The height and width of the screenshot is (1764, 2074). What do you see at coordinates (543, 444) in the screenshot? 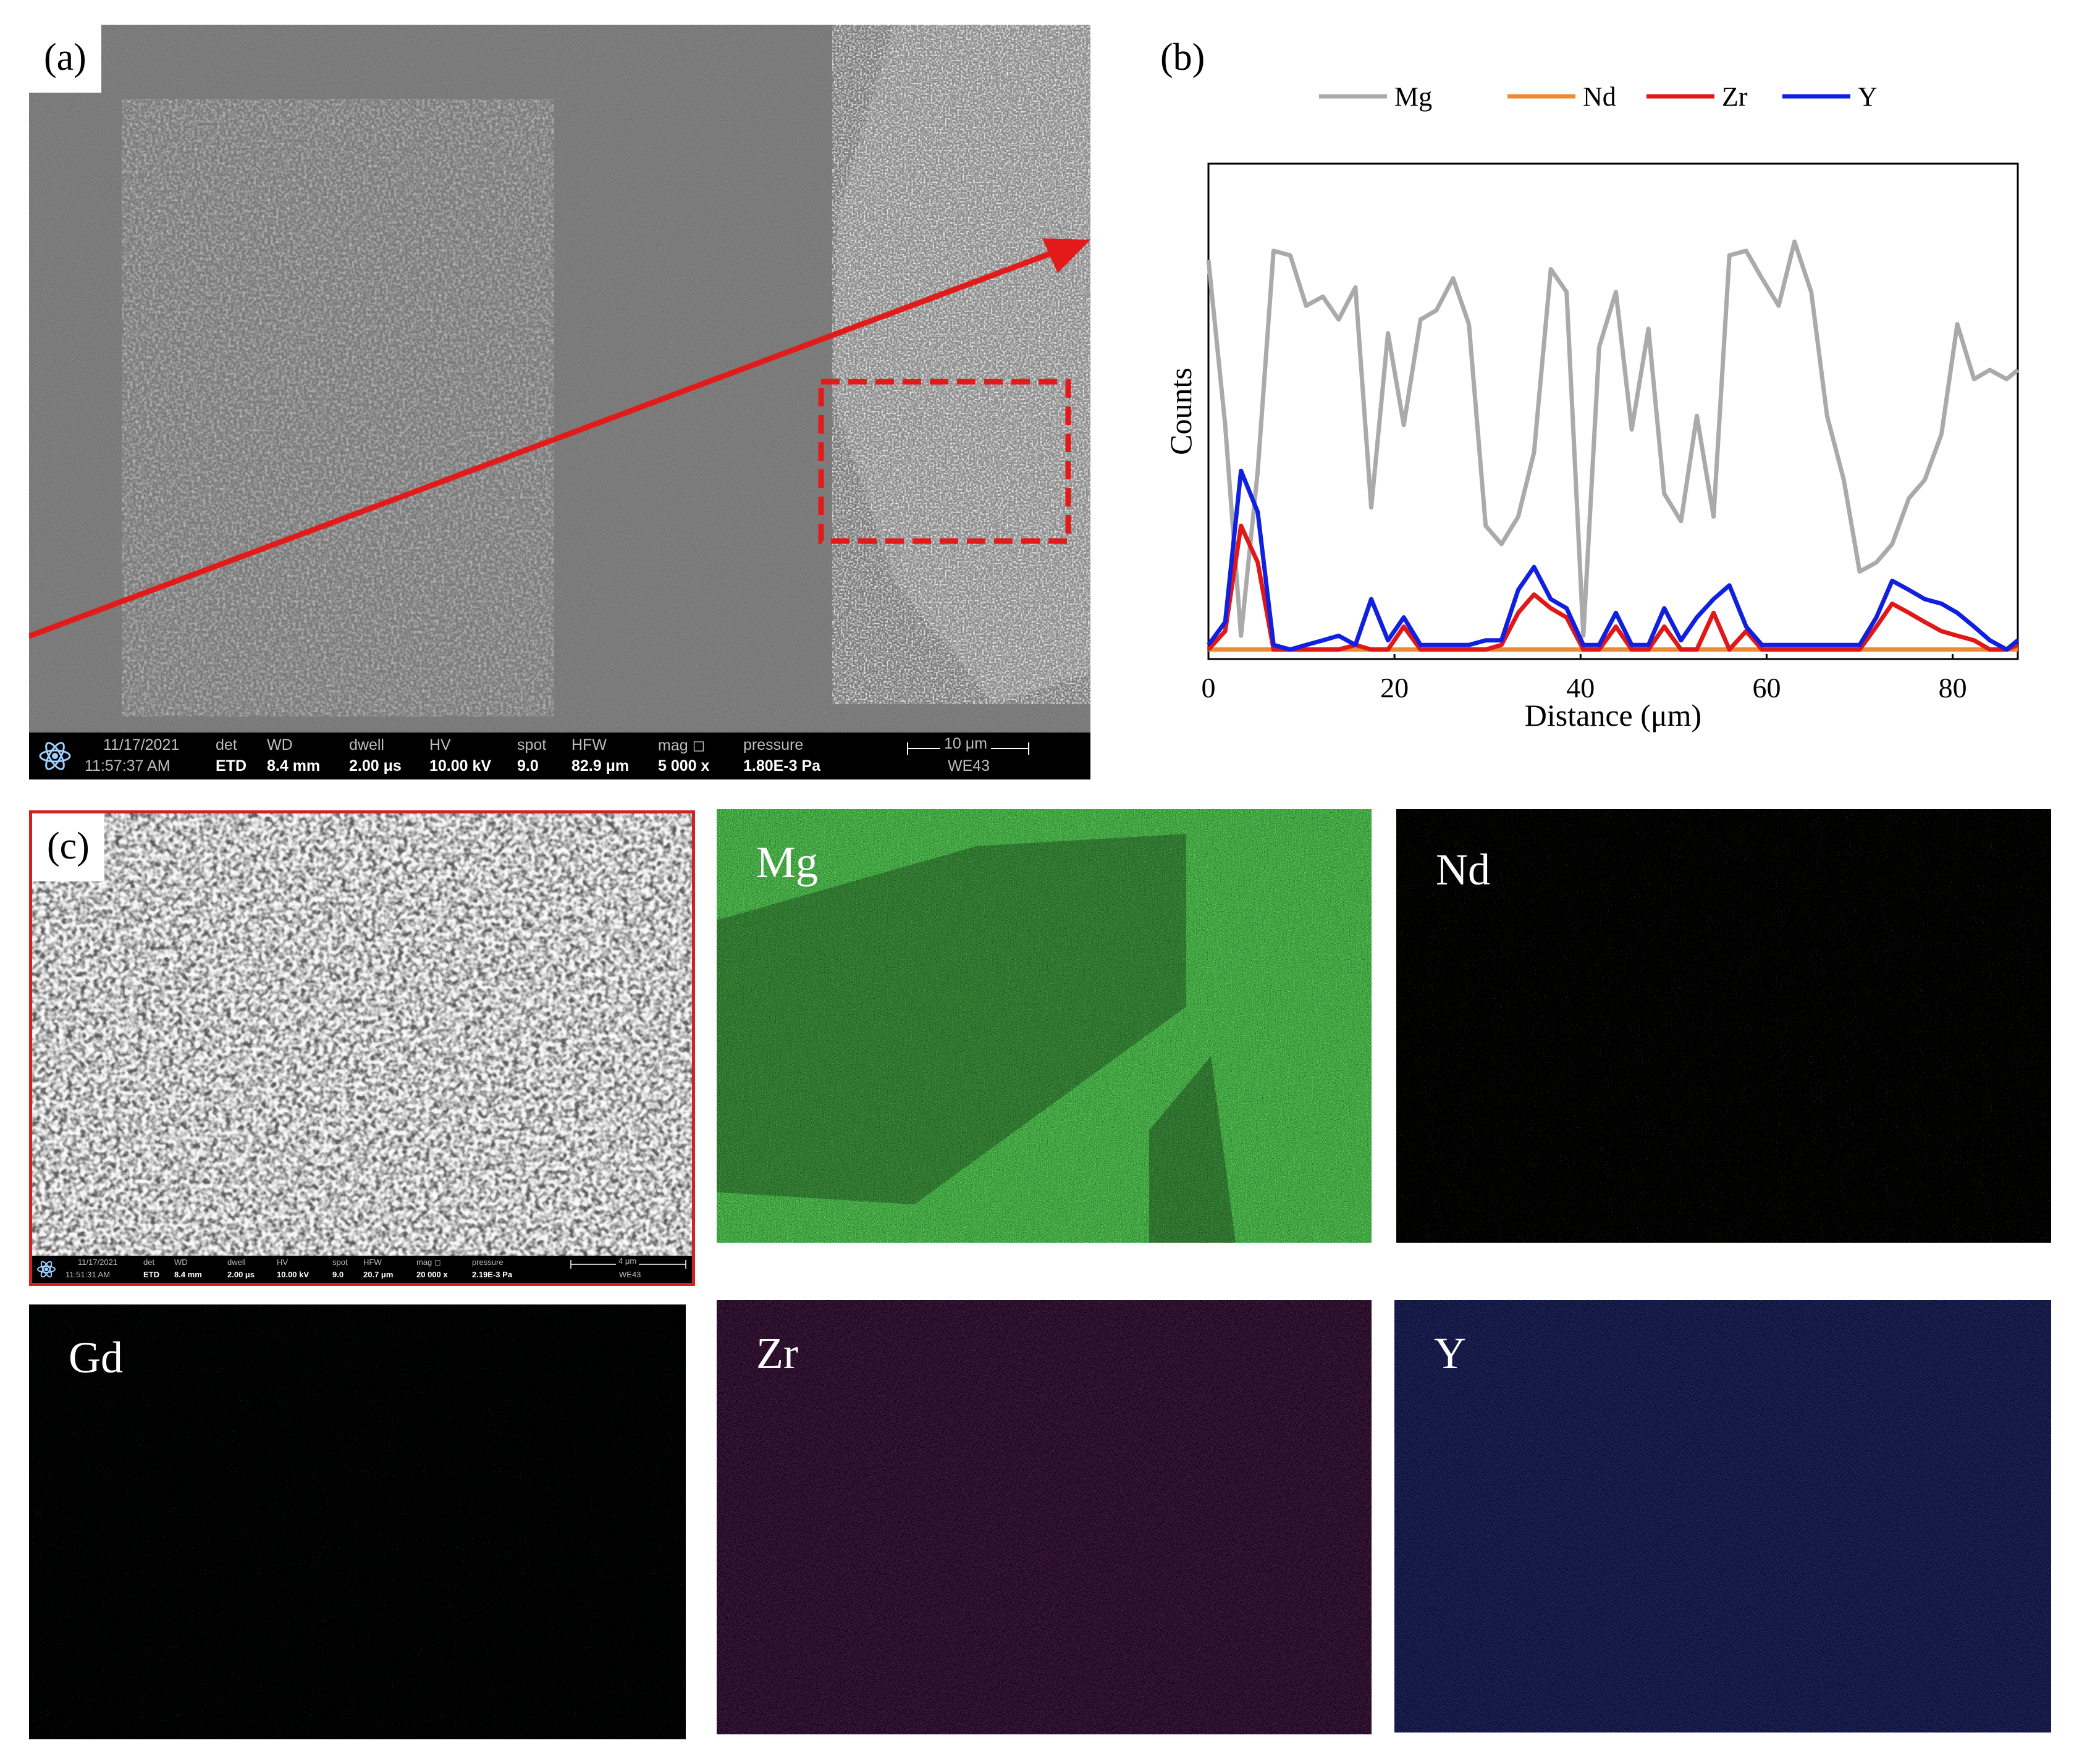
I see `line-scan-arrow` at bounding box center [543, 444].